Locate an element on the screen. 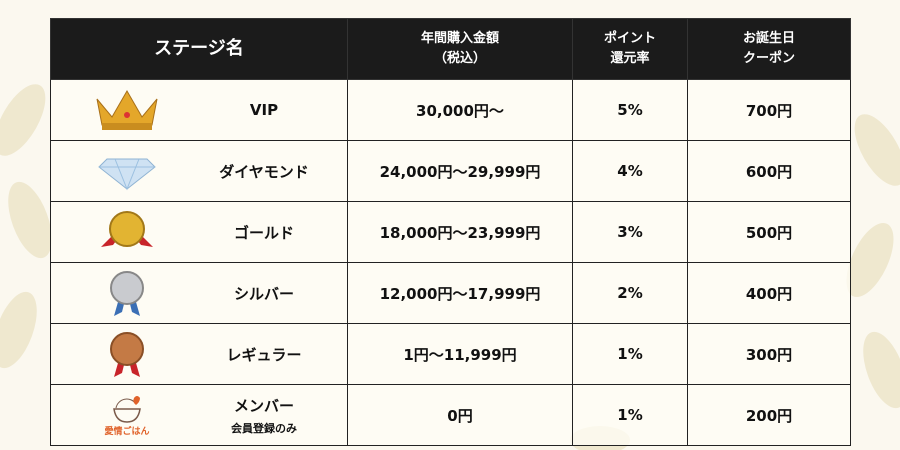 This screenshot has height=450, width=900. bronze-medal-icon is located at coordinates (127, 354).